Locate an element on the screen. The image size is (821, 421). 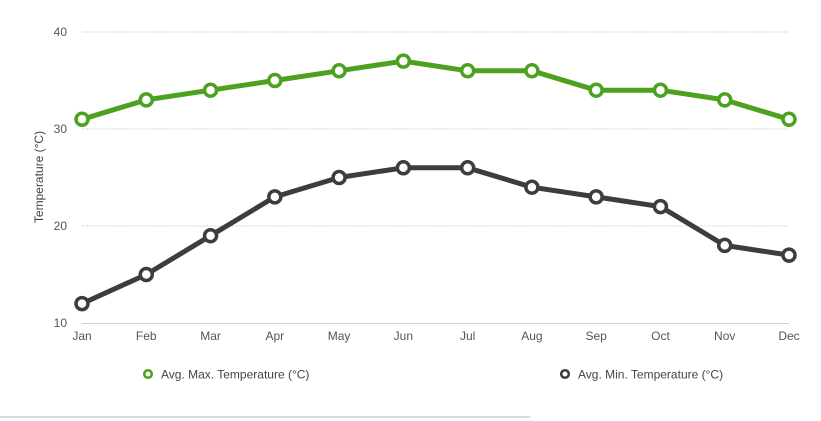
legend-label: Avg. Min. Temperature (°C) is located at coordinates (650, 375).